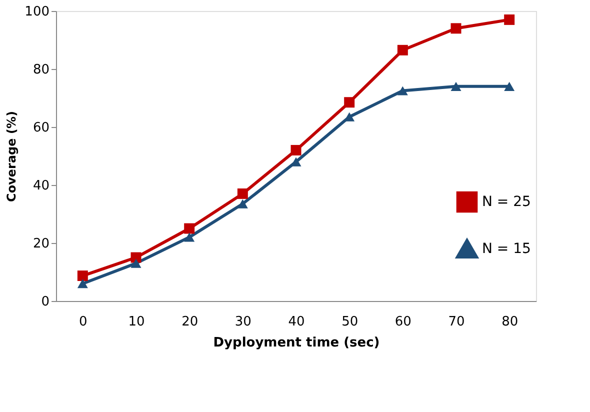  What do you see at coordinates (296, 322) in the screenshot?
I see `x-tick-label: 40` at bounding box center [296, 322].